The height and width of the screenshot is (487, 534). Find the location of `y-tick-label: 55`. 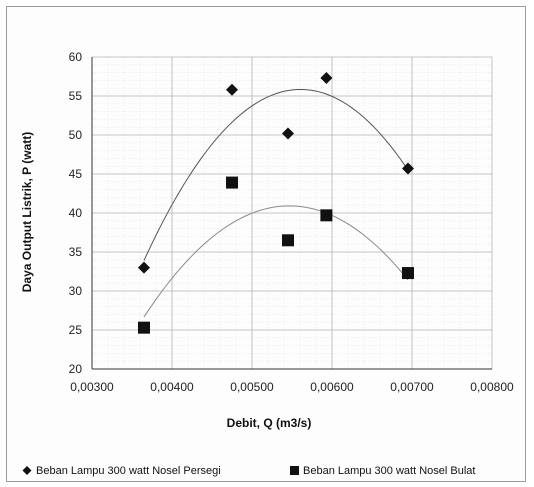

y-tick-label: 55 is located at coordinates (76, 96).